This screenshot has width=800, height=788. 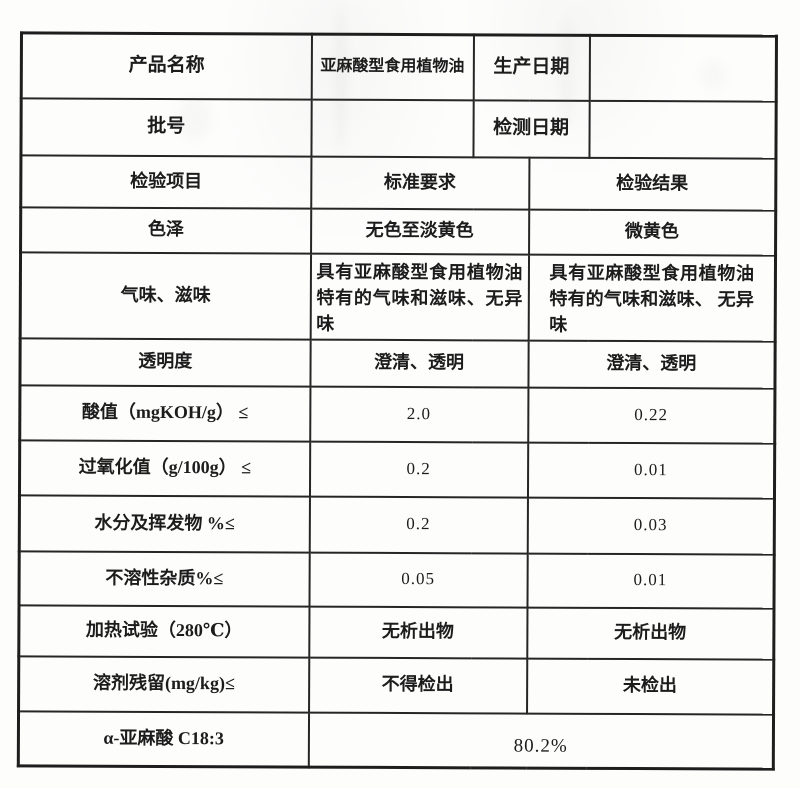 I want to click on table-row: 加热试验（280℃） 无析出物 无析出物, so click(x=396, y=632).